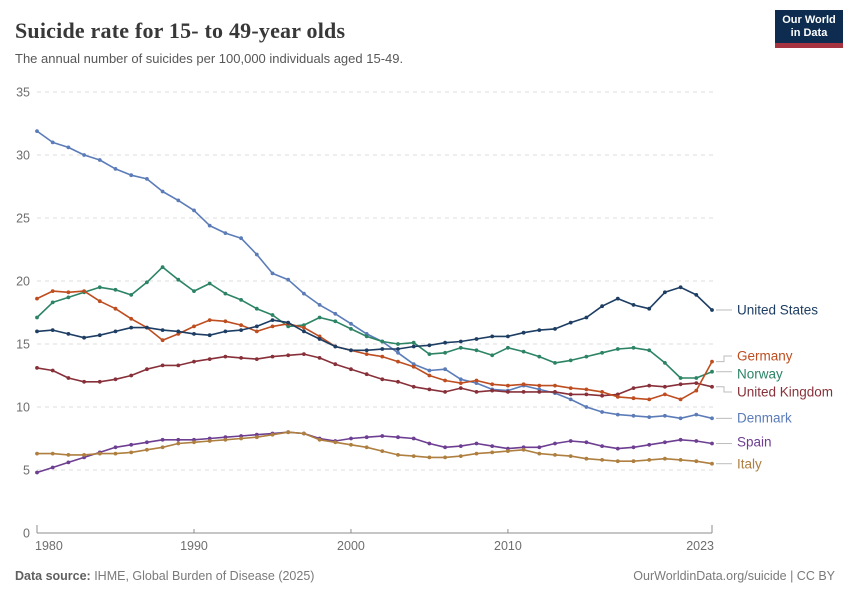 Image resolution: width=850 pixels, height=600 pixels. Describe the element at coordinates (162, 439) in the screenshot. I see `data-point-spain-1988` at that location.